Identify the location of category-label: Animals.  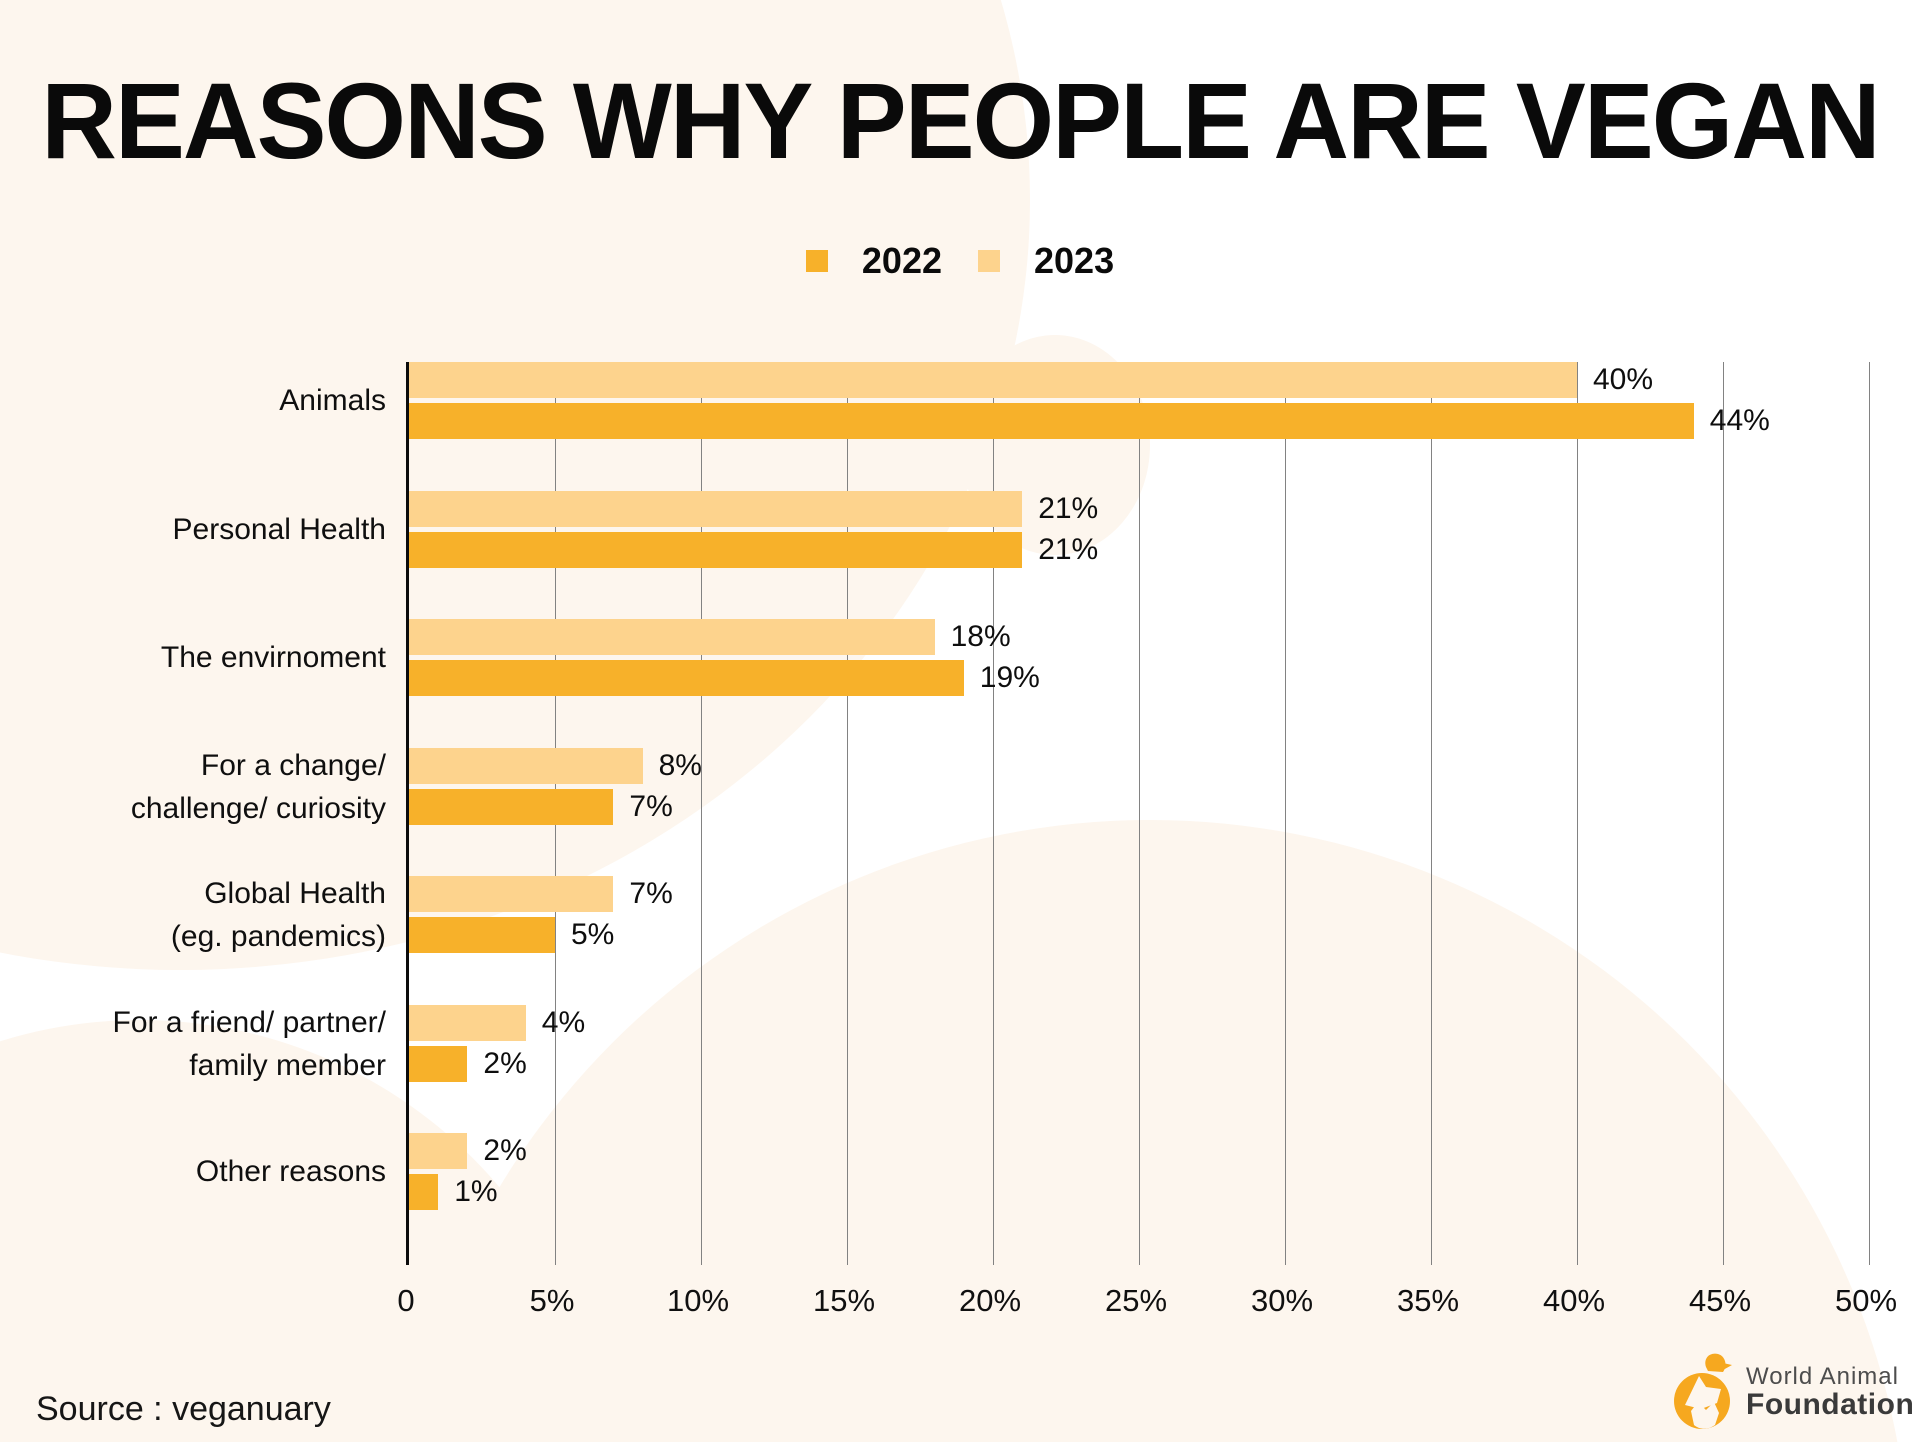
(193, 400).